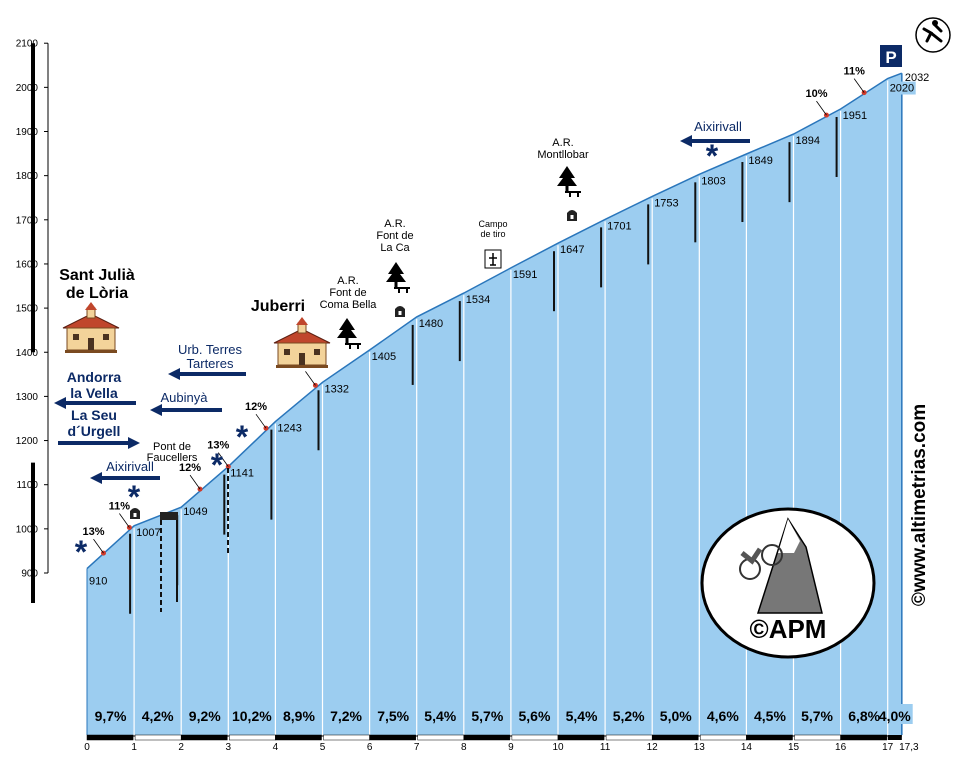 This screenshot has width=963, height=768. What do you see at coordinates (935, 23) in the screenshot?
I see `cyclist-head` at bounding box center [935, 23].